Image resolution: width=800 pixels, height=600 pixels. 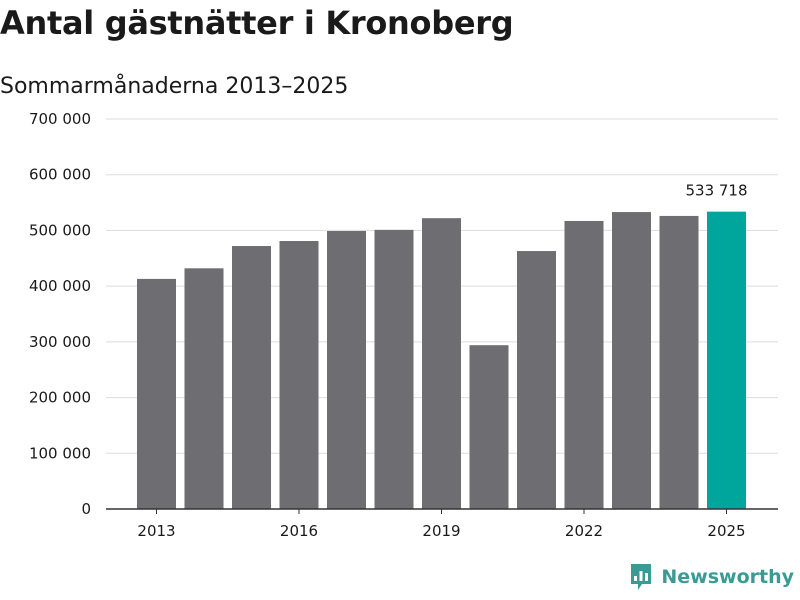 I want to click on y-tick-label: 400 000, so click(x=60, y=286).